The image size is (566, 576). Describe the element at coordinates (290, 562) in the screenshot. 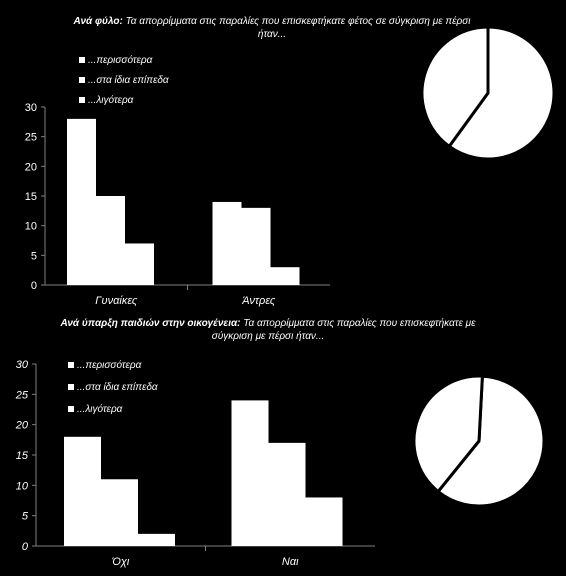

I see `x-tick-label: Ναι` at that location.